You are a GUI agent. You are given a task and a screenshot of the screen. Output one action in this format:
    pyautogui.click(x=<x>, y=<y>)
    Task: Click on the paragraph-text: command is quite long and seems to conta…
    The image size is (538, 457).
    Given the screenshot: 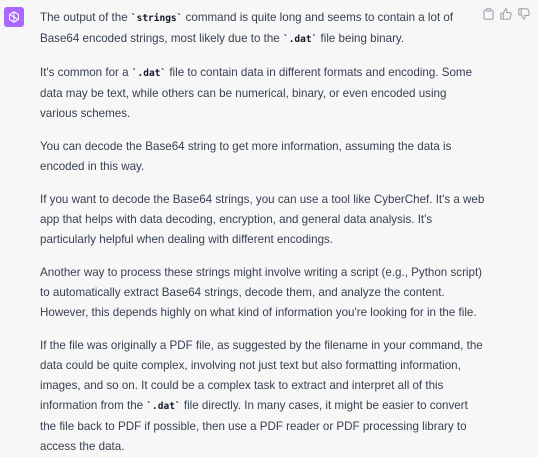 What is the action you would take?
    pyautogui.click(x=247, y=28)
    